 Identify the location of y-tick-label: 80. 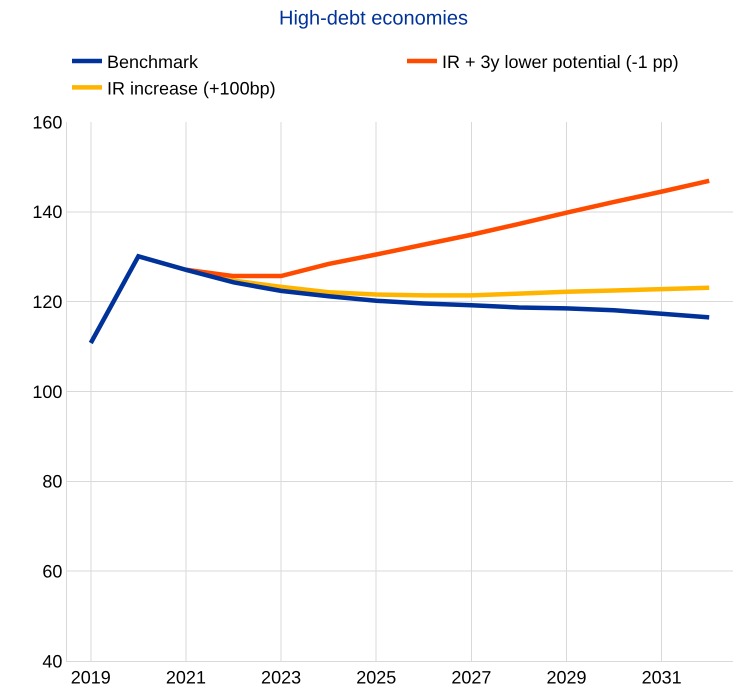
(52, 482).